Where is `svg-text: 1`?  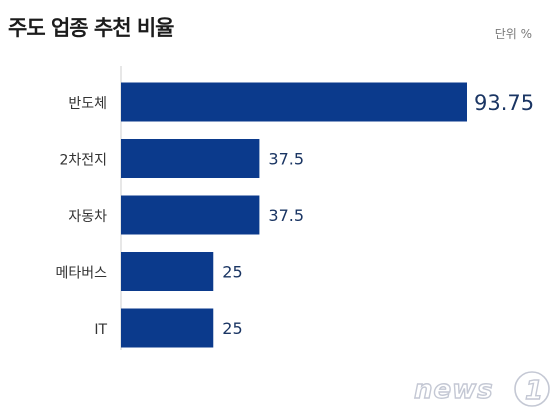 svg-text: 1 is located at coordinates (534, 391).